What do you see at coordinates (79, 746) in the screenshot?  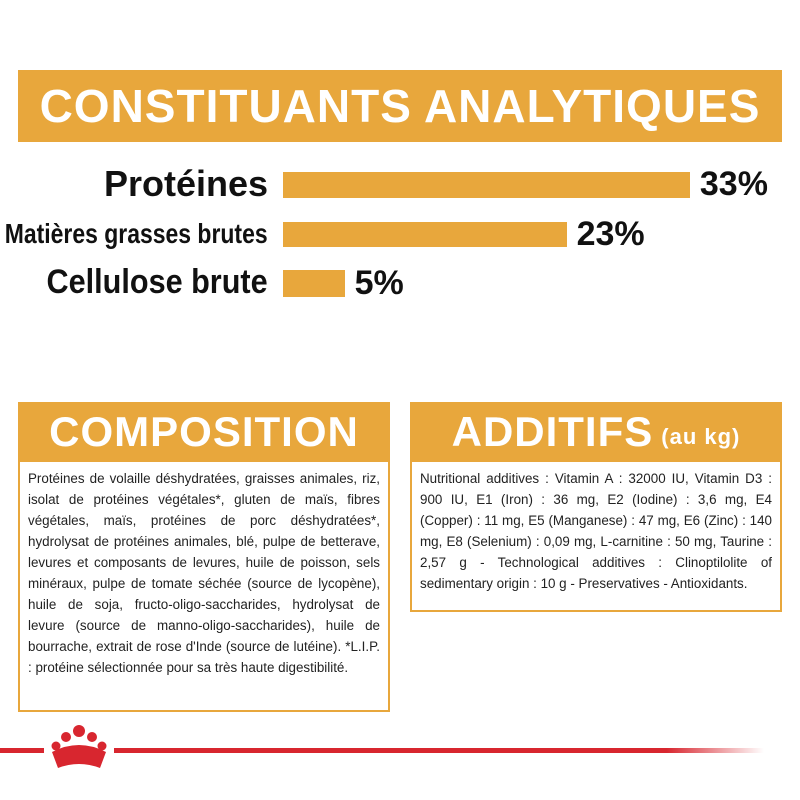 I see `crown-logo` at bounding box center [79, 746].